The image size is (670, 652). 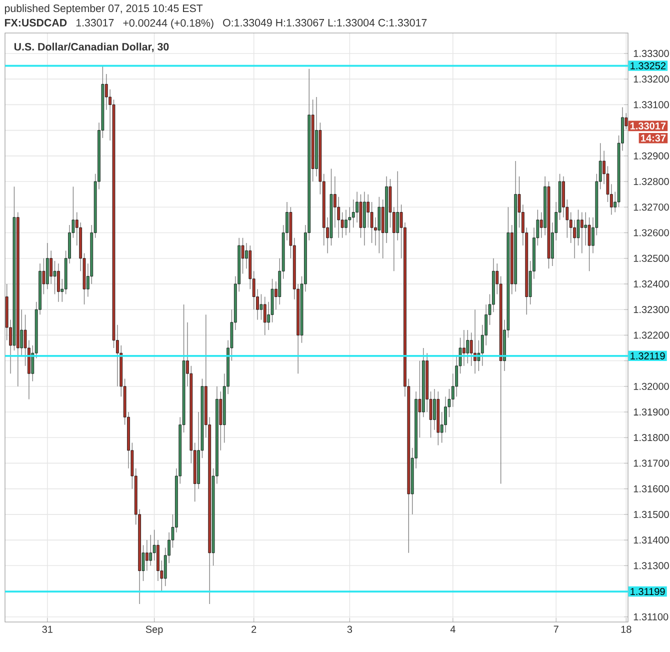 I want to click on y-tick-label: 1.31800, so click(x=651, y=438).